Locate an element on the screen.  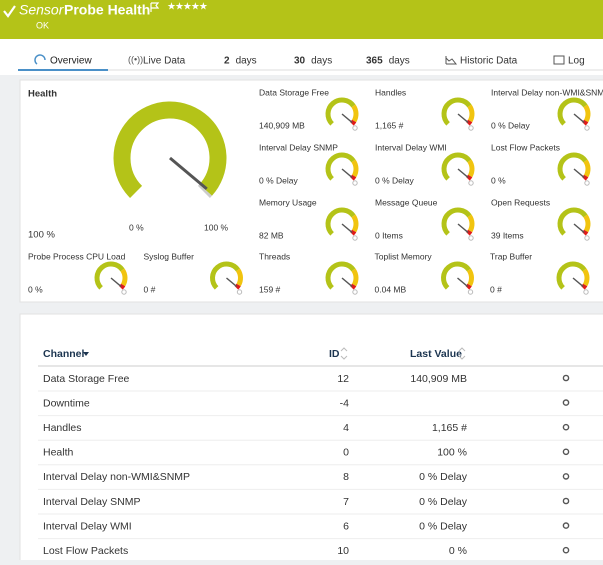
gauge-tile: Lost Flow Packets 0 % is located at coordinates (541, 164).